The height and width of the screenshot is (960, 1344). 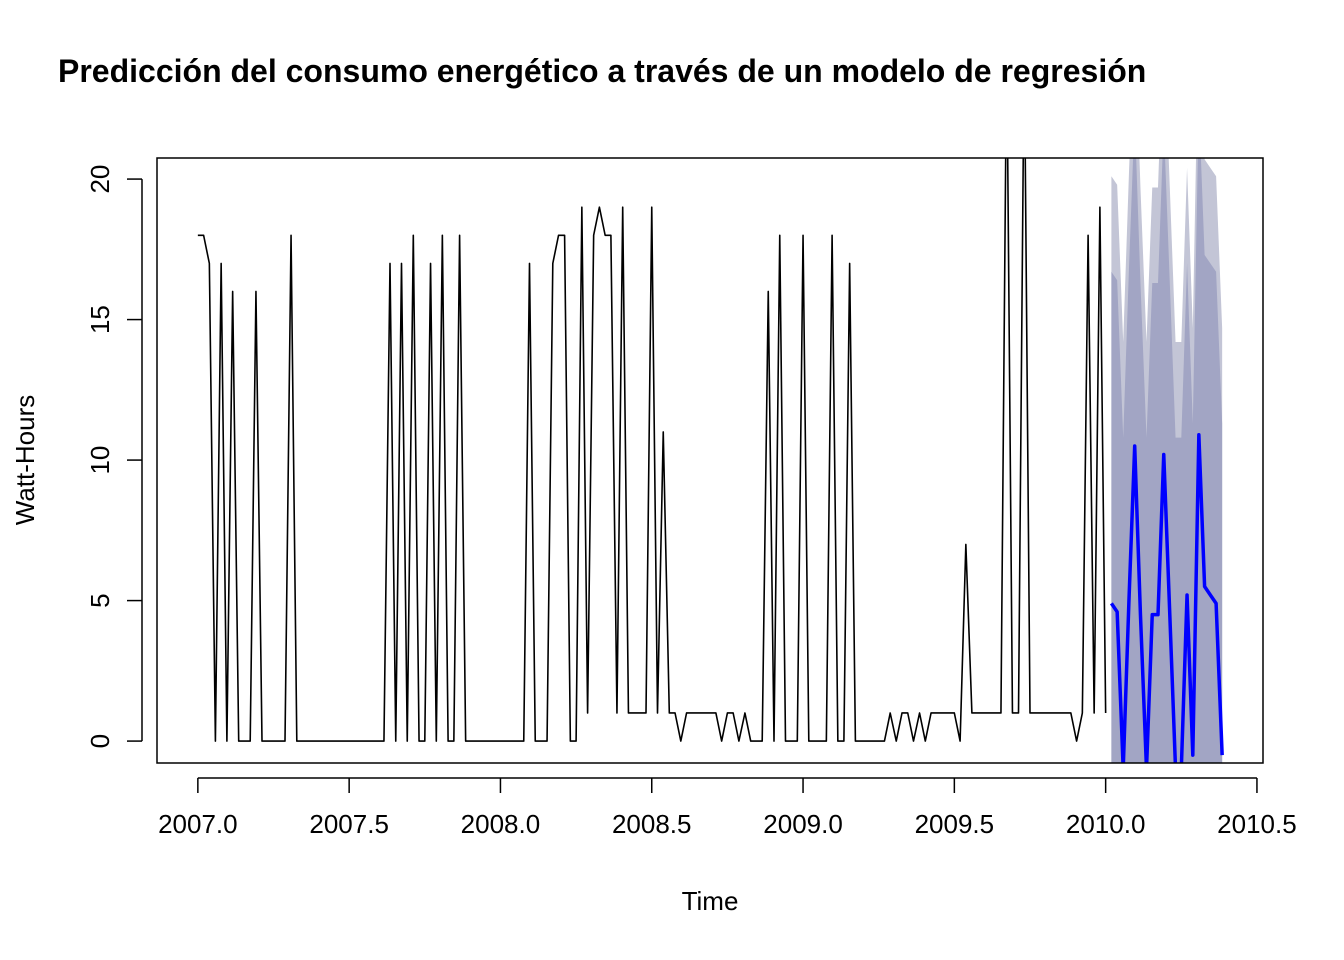 I want to click on x-tick-label: 2008.0, so click(x=501, y=824).